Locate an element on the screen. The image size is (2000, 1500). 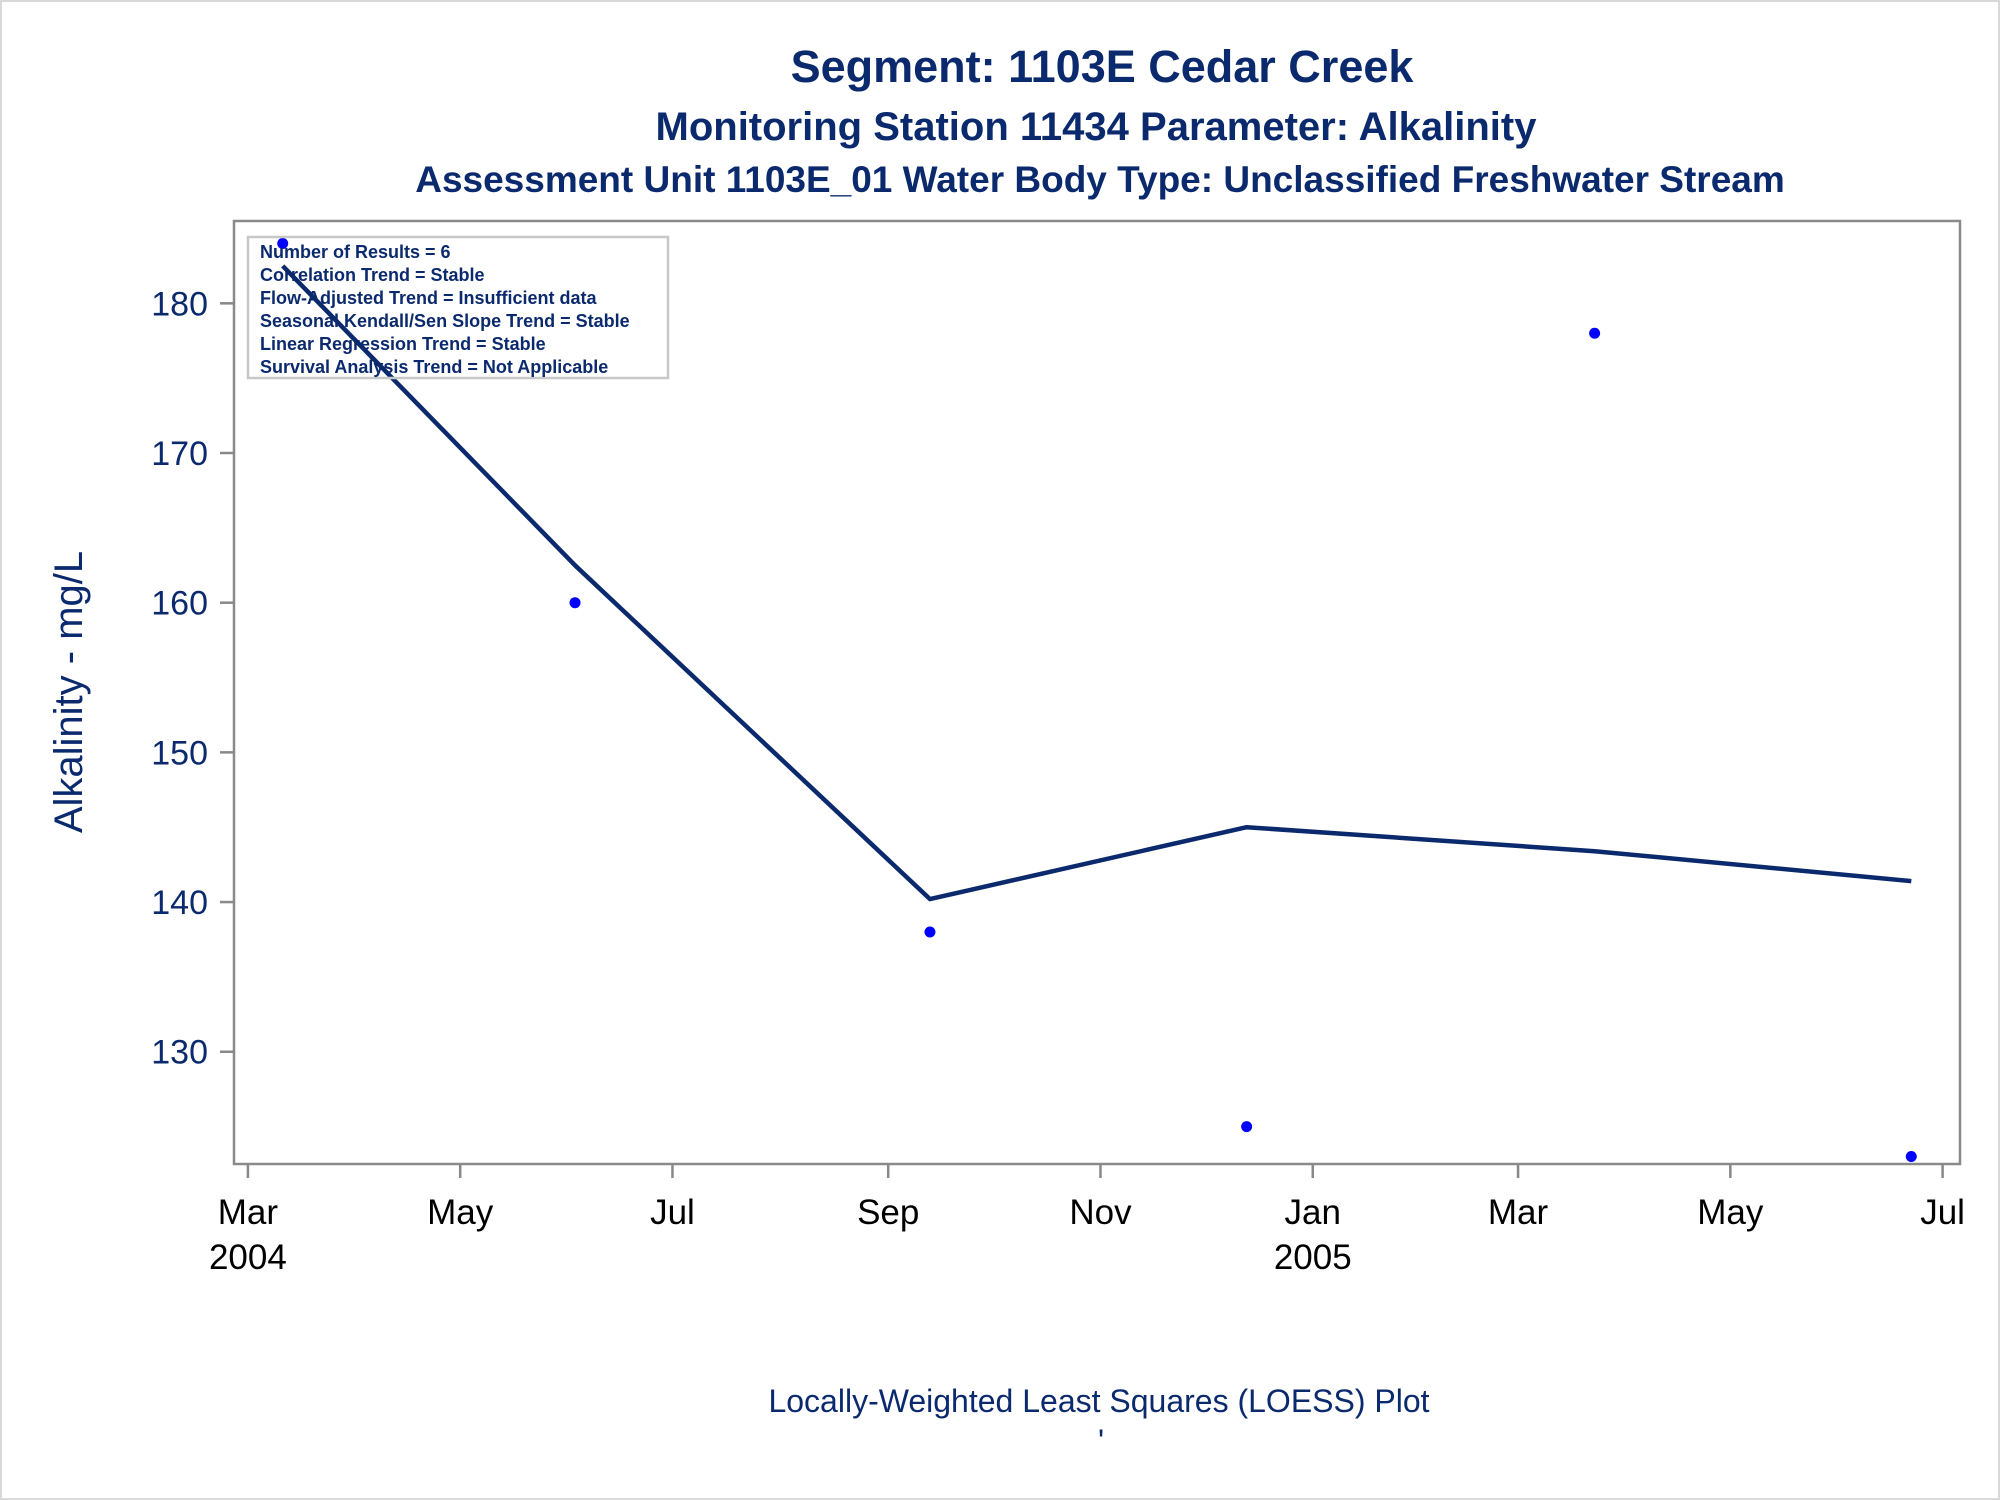
x-axis: Mar 2004 May Jul Sep Nov Jan 2005 Mar May Jul is located at coordinates (1087, 1220).